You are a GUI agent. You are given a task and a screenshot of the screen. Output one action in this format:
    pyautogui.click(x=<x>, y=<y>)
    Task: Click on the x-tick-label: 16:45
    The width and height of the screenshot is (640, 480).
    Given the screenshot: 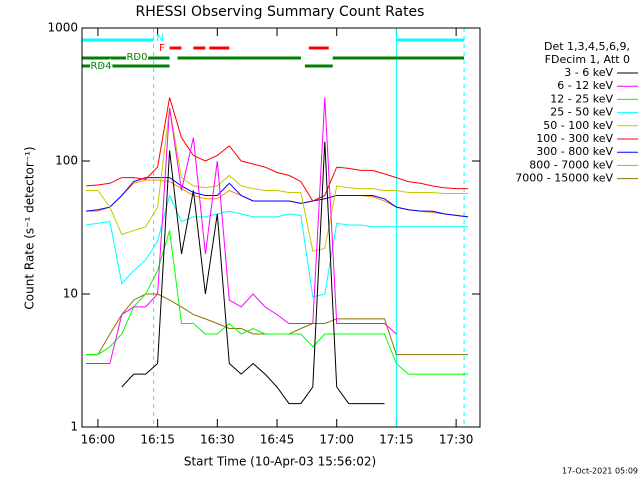 What is the action you would take?
    pyautogui.click(x=277, y=440)
    